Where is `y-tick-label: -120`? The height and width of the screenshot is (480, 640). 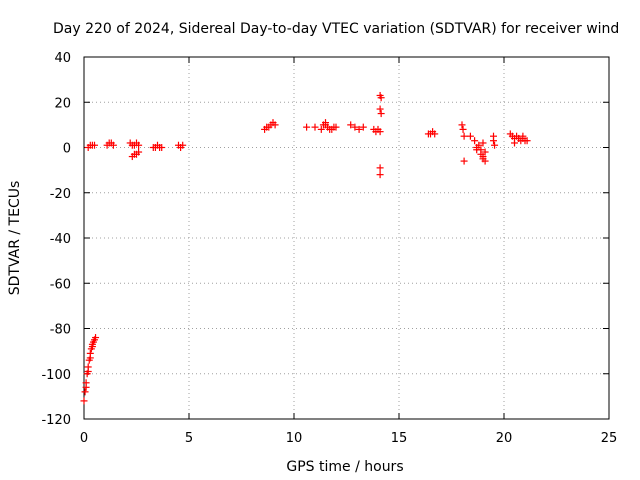
y-tick-label: -120 is located at coordinates (56, 420).